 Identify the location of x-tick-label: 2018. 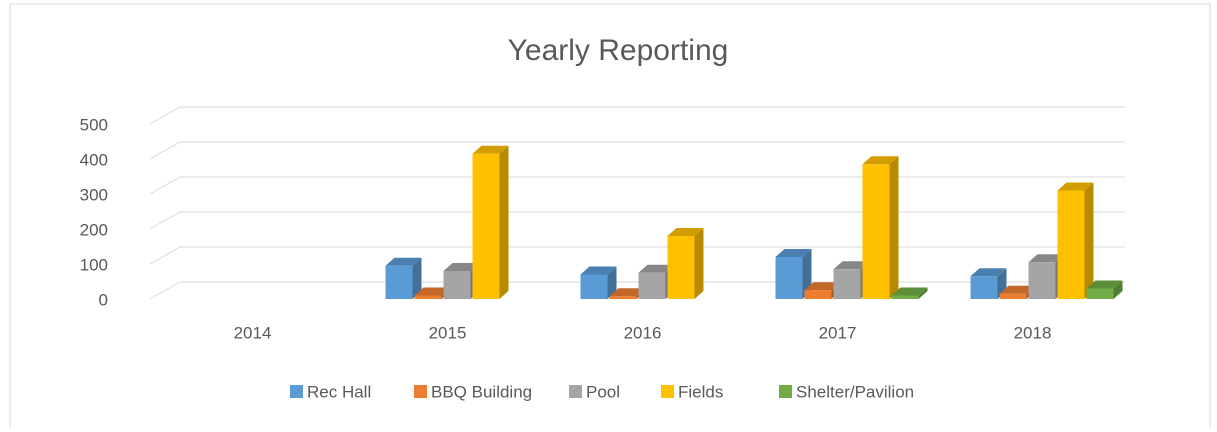
(1033, 332).